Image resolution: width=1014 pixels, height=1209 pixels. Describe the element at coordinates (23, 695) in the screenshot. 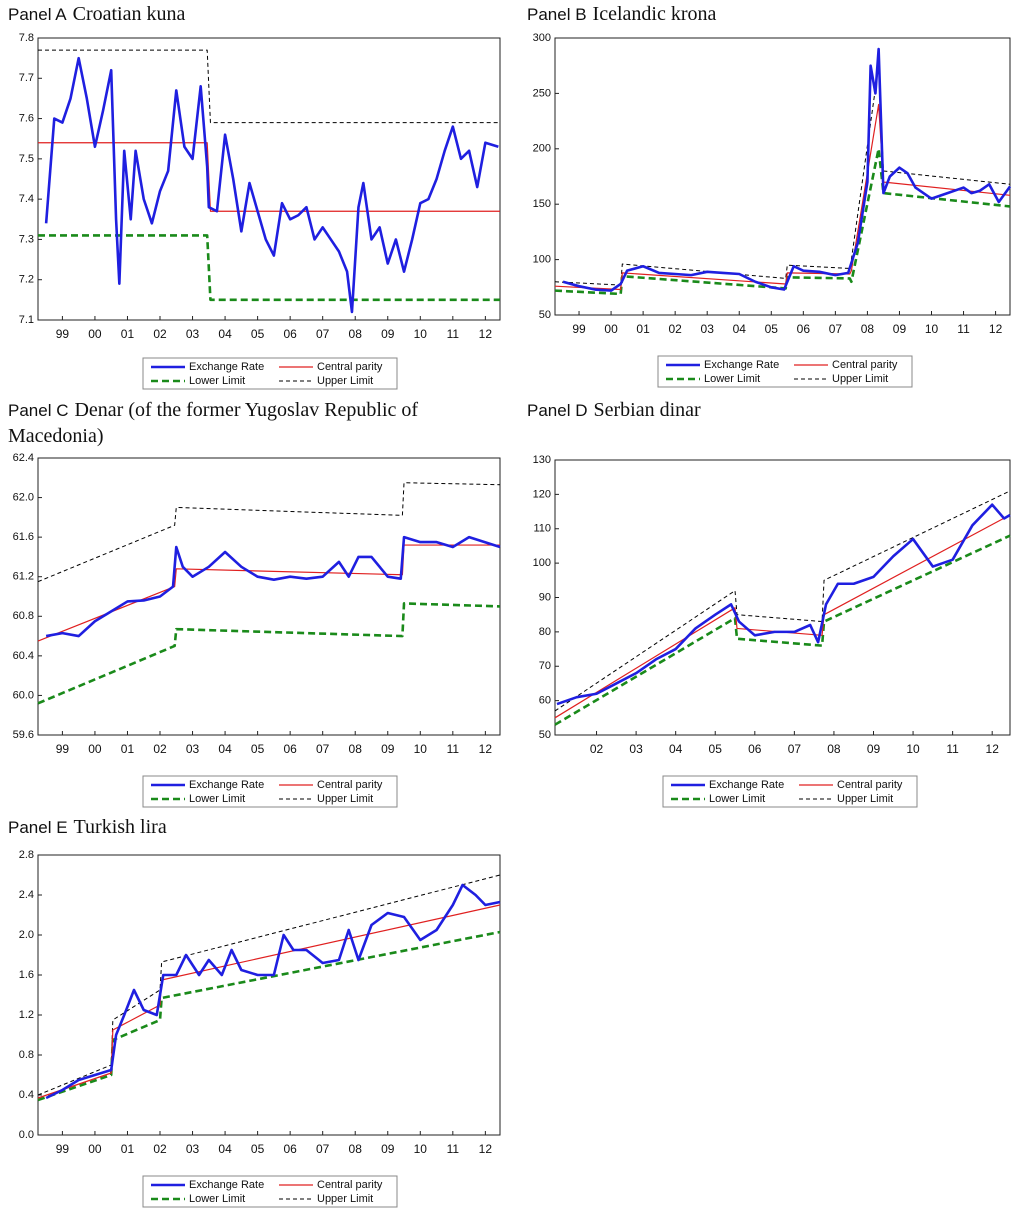

I see `y-tick-label: 60.0` at that location.